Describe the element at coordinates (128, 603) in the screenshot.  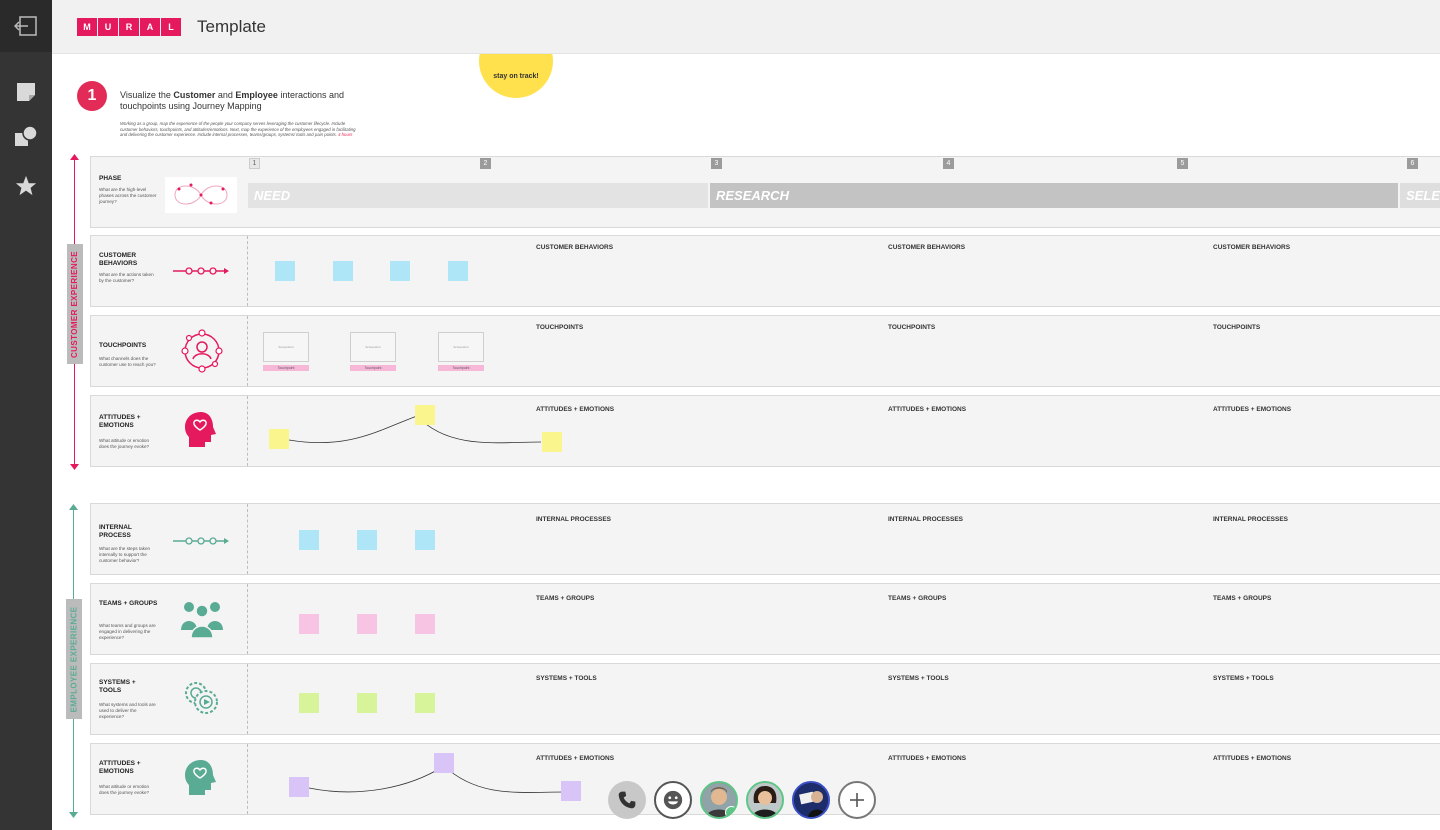
I see `row-label: TEAMS + GROUPS` at that location.